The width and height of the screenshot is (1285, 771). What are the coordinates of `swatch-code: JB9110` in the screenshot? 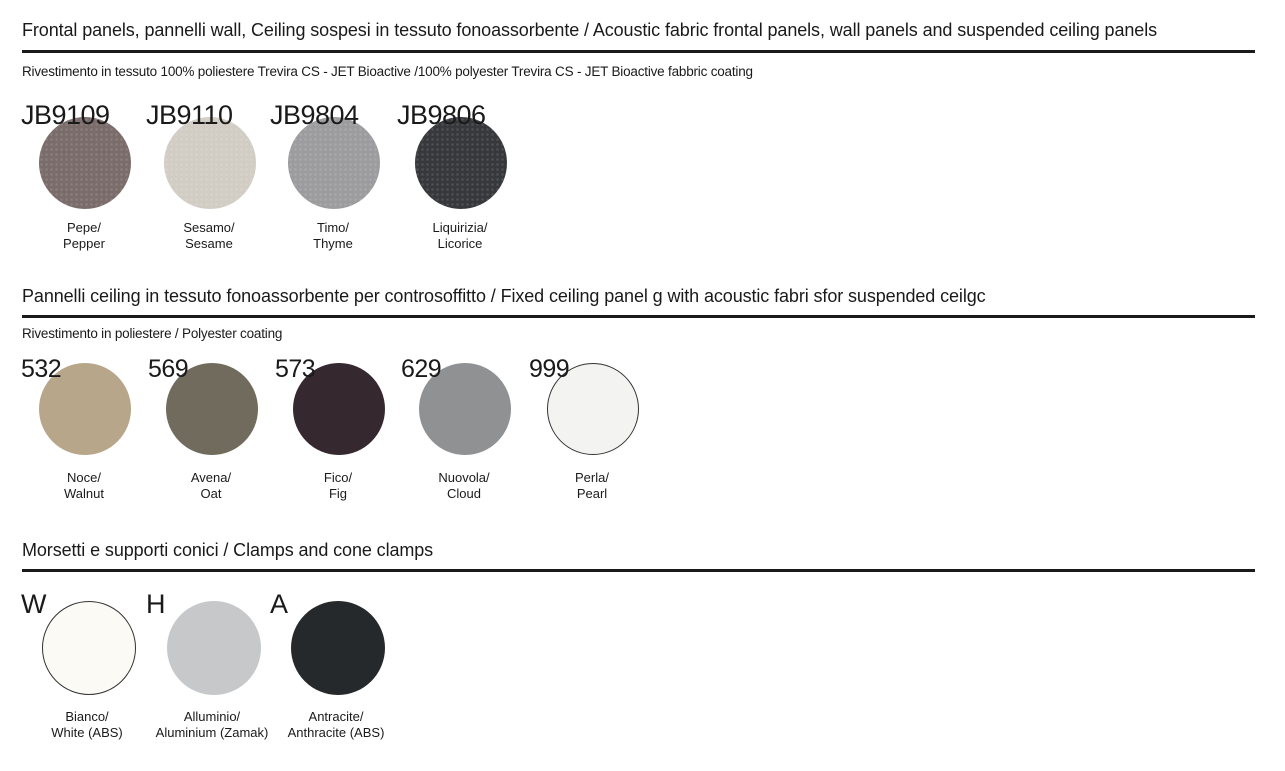 It's located at (189, 115).